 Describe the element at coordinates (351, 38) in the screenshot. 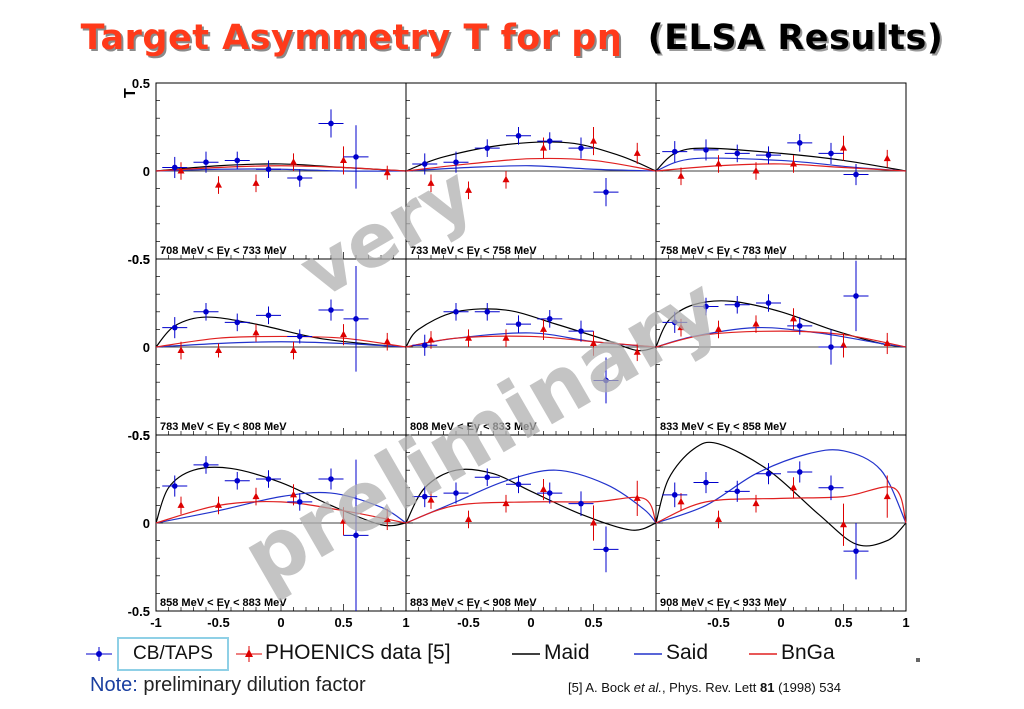

I see `title-main: Target Asymmetry T for pη` at that location.